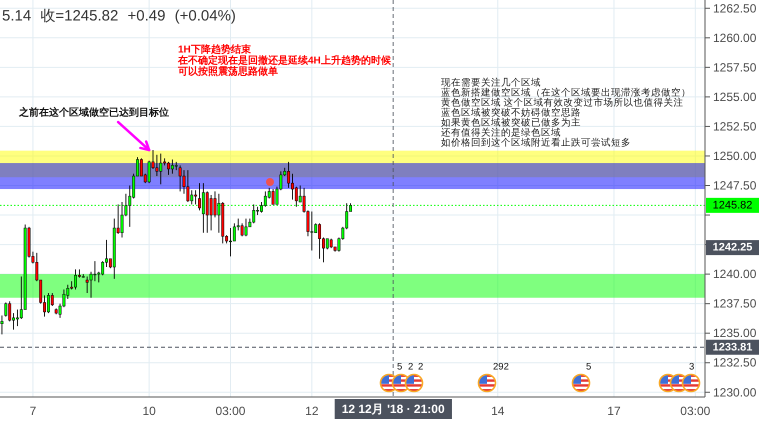  I want to click on annotation: 还有值得关注的是绿色区域, so click(501, 133).